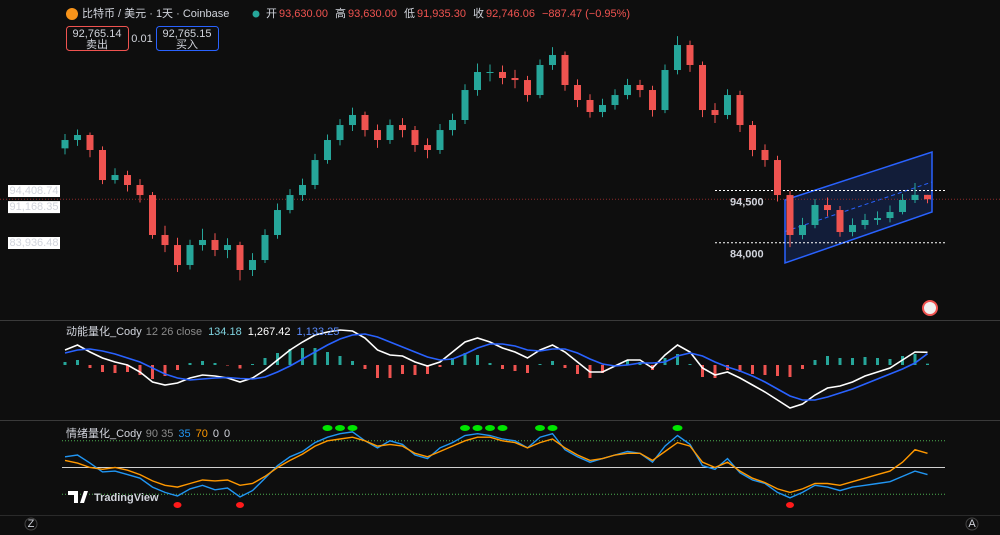 The width and height of the screenshot is (1000, 535). What do you see at coordinates (187, 44) in the screenshot?
I see `buy-label: 买入` at bounding box center [187, 44].